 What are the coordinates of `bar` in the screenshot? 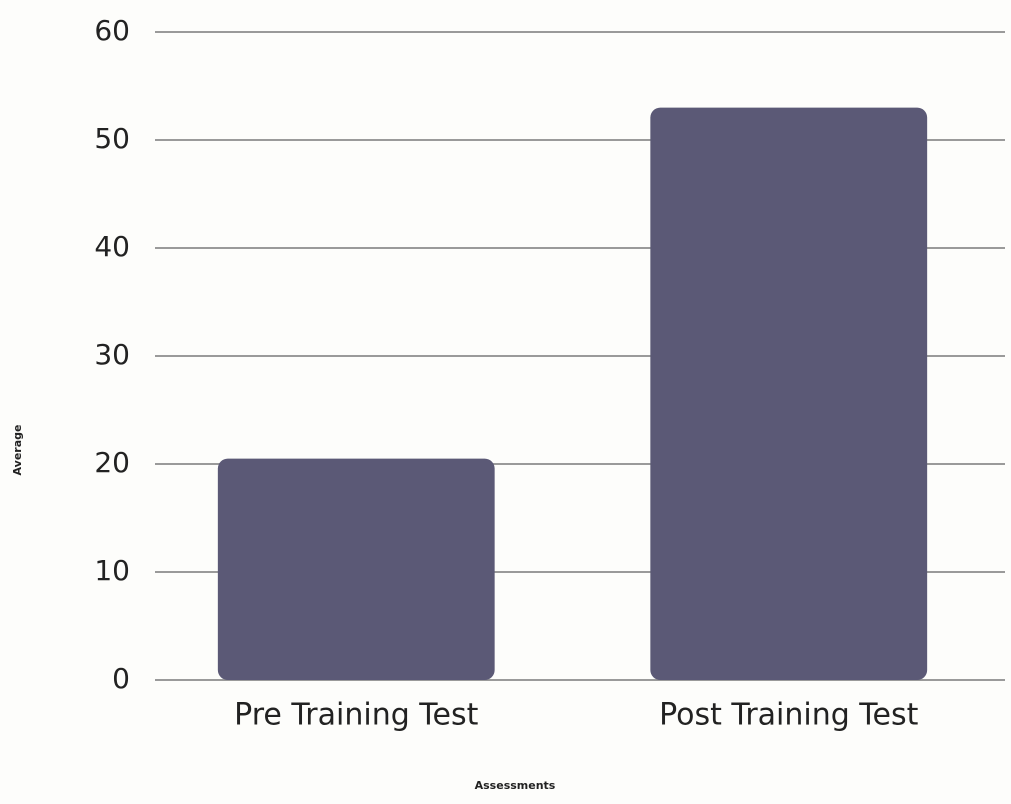 It's located at (356, 569).